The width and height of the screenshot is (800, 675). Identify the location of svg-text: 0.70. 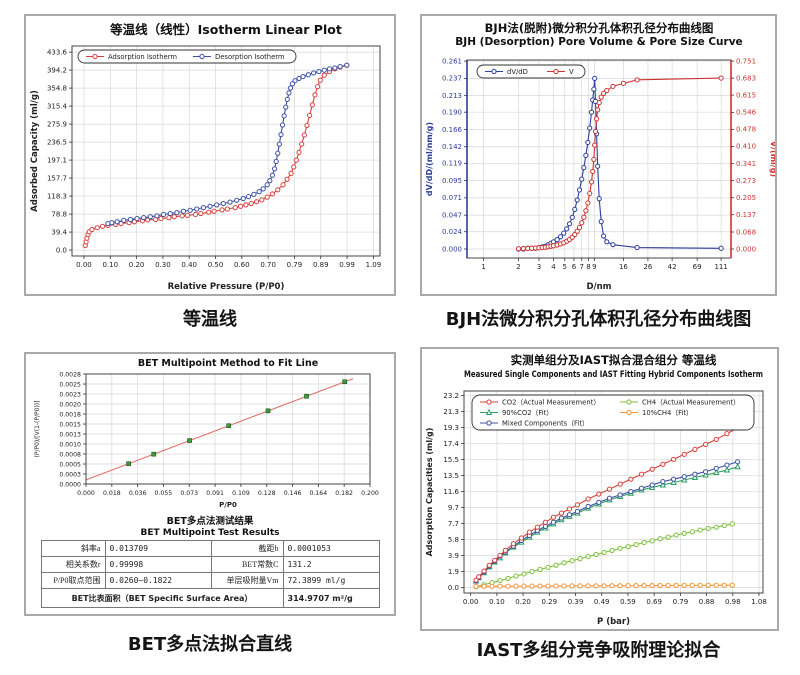
(268, 265).